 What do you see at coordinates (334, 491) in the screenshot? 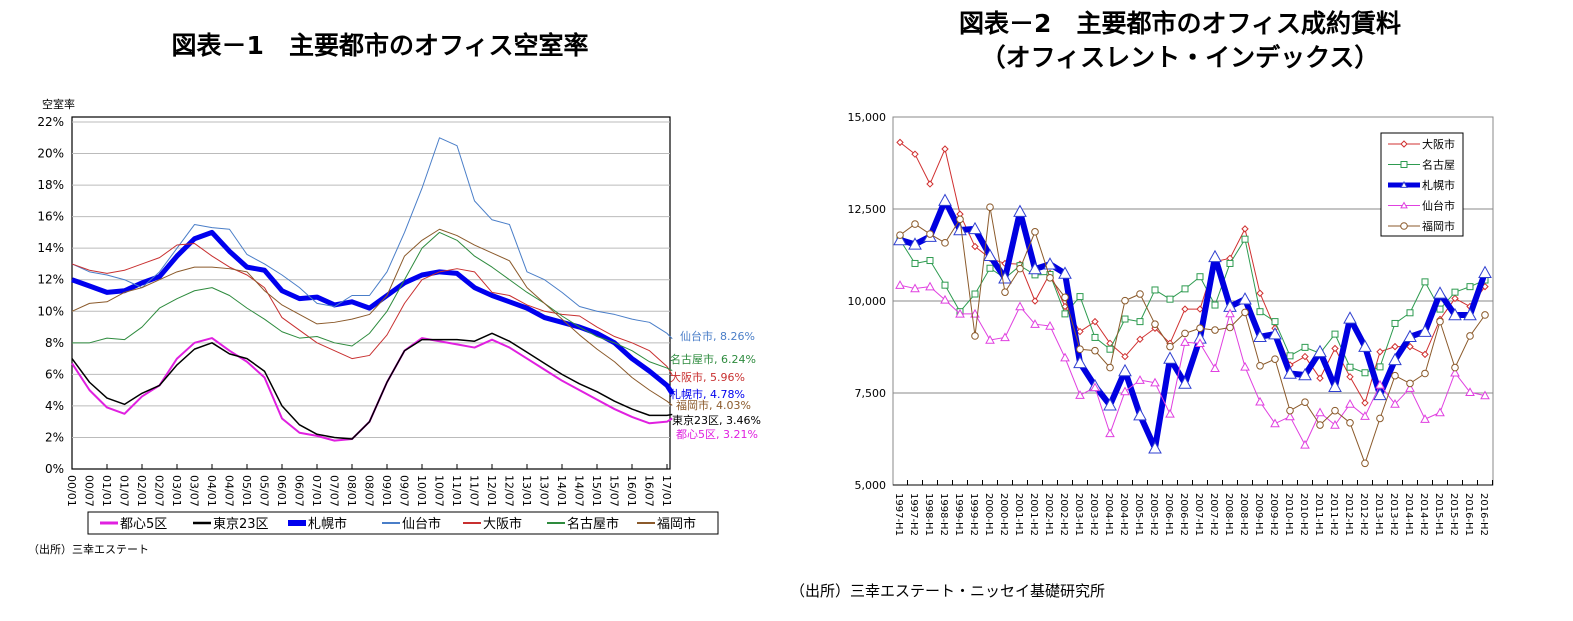
I see `x-tick-label: 07/07` at bounding box center [334, 491].